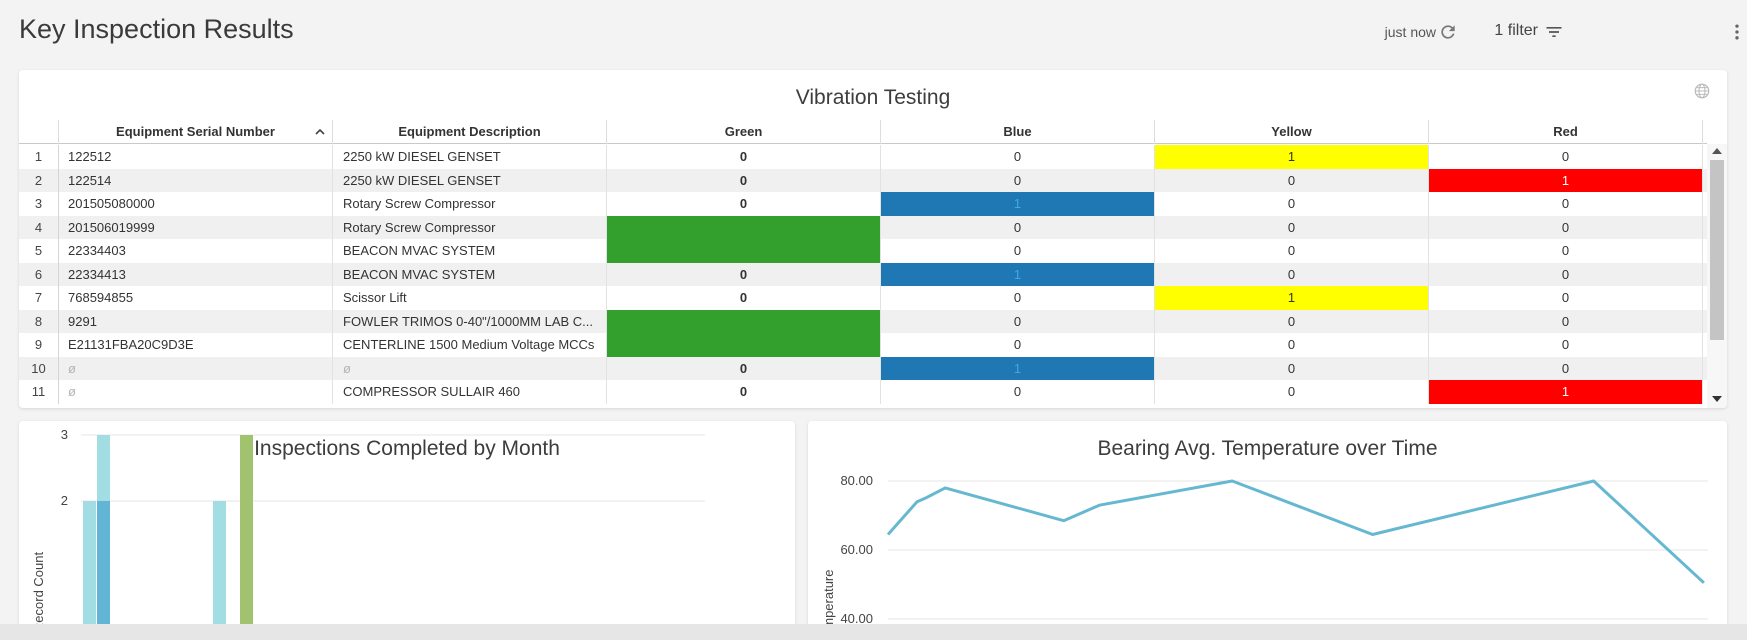 The height and width of the screenshot is (640, 1747). Describe the element at coordinates (1410, 32) in the screenshot. I see `refresh-time: just now` at that location.